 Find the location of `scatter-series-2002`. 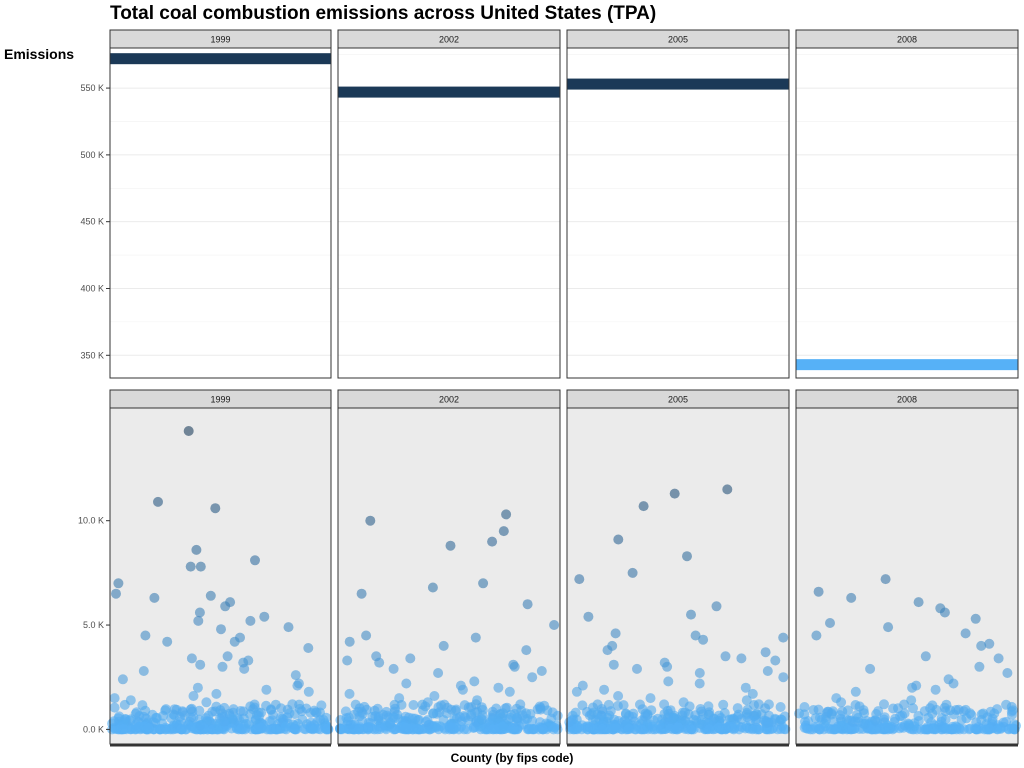

scatter-series-2002 is located at coordinates (449, 622).